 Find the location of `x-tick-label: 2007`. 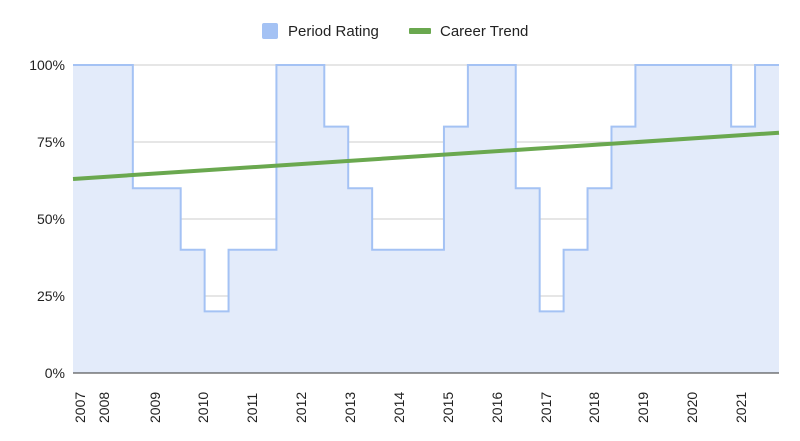

x-tick-label: 2007 is located at coordinates (80, 407).